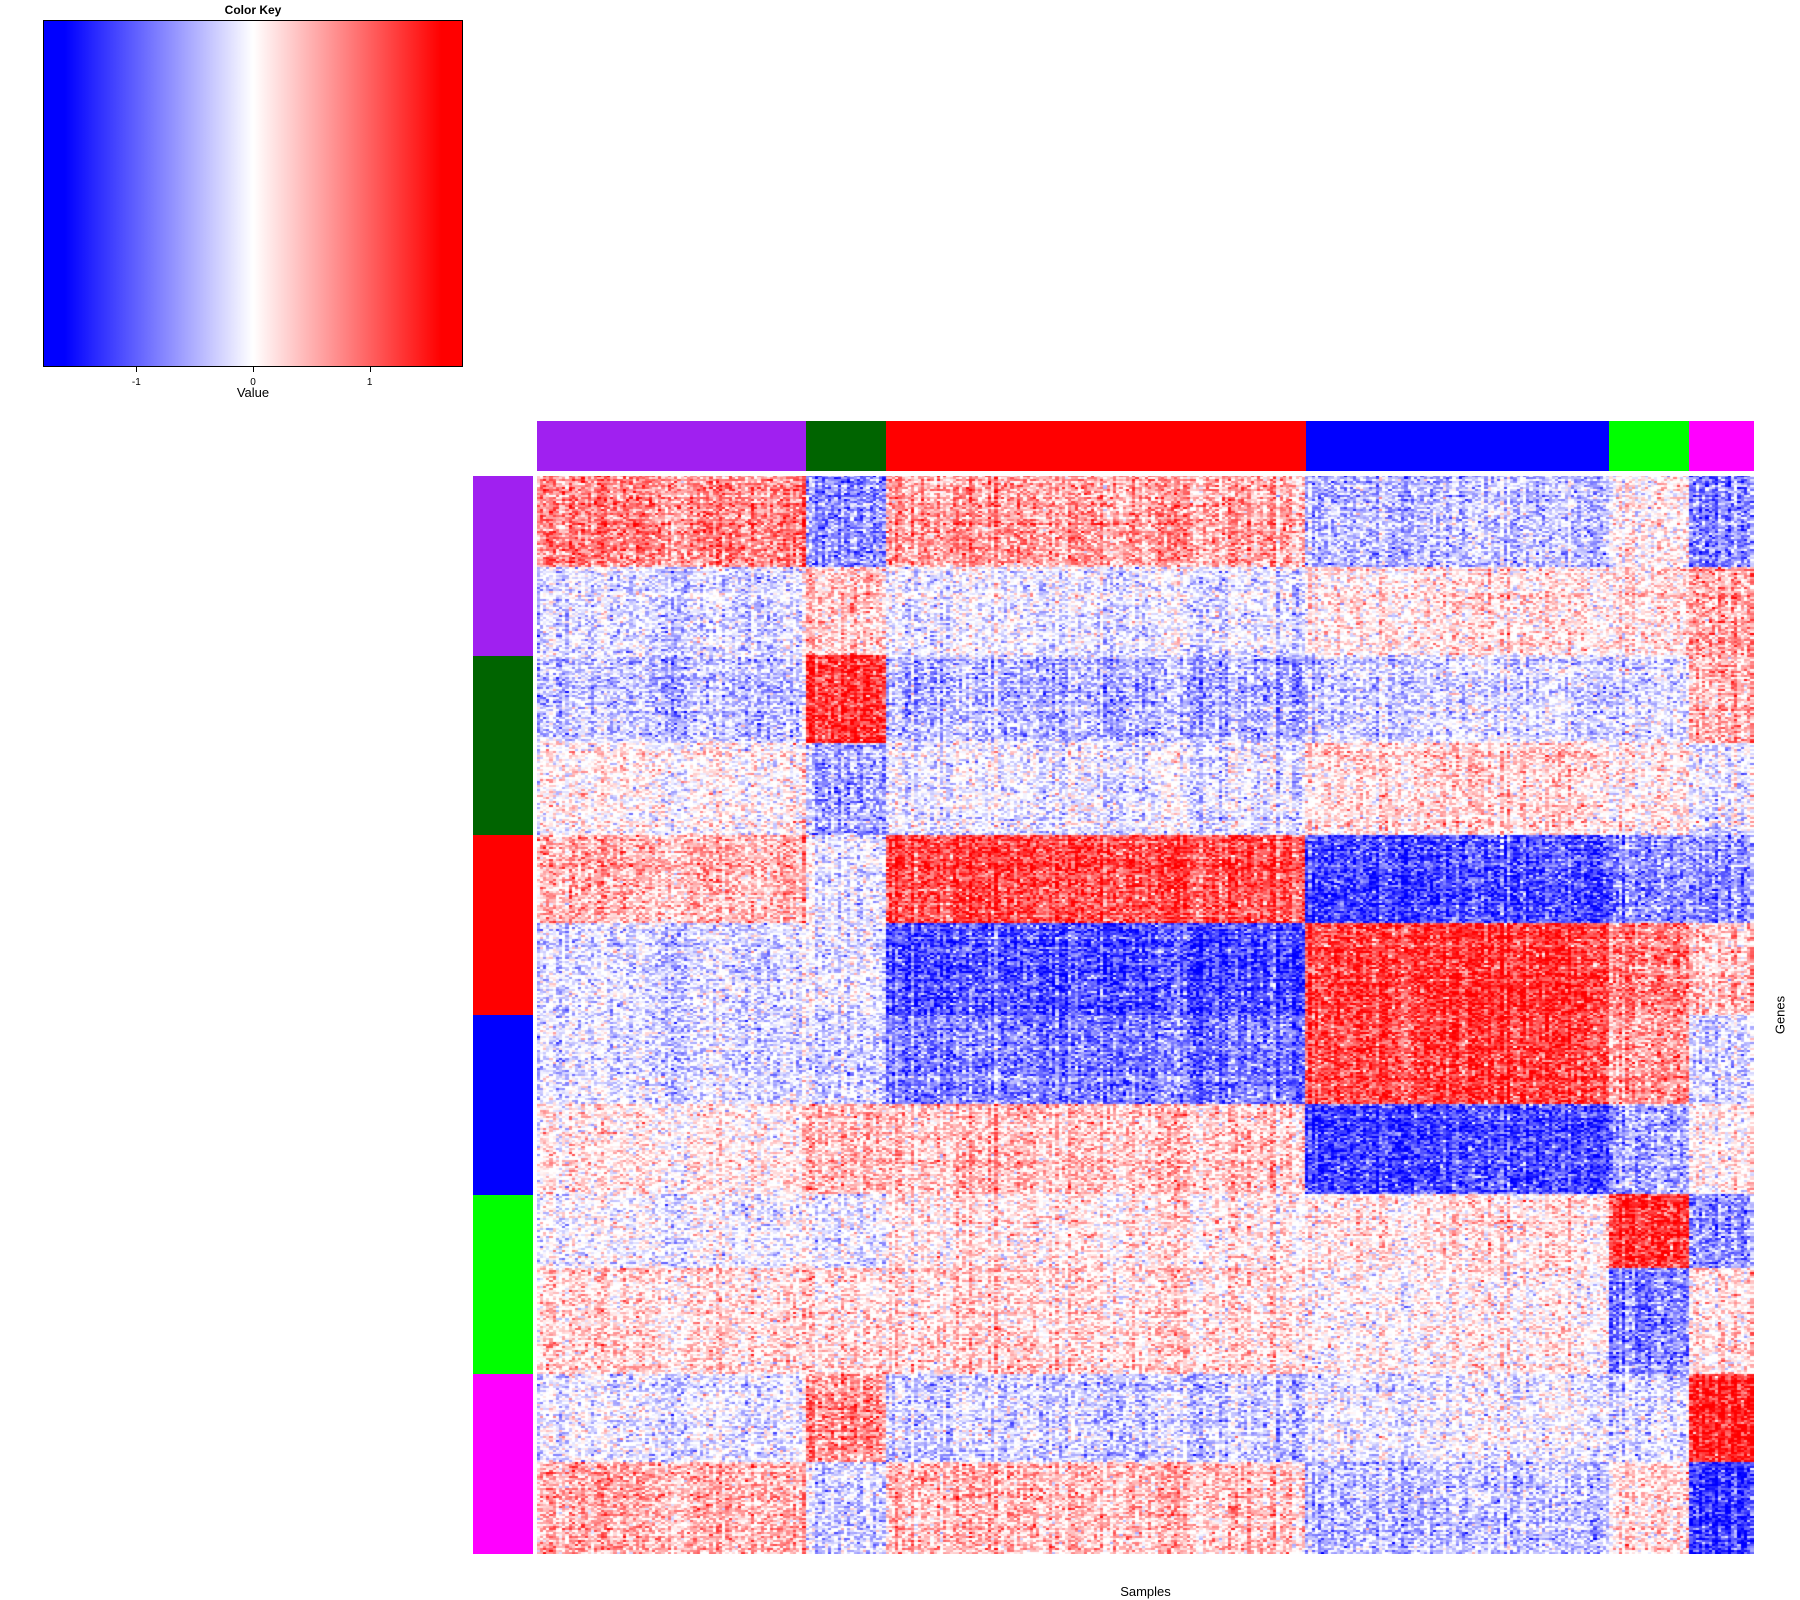 This screenshot has height=1600, width=1800. What do you see at coordinates (1780, 1015) in the screenshot?
I see `y-axis-label: Genes` at bounding box center [1780, 1015].